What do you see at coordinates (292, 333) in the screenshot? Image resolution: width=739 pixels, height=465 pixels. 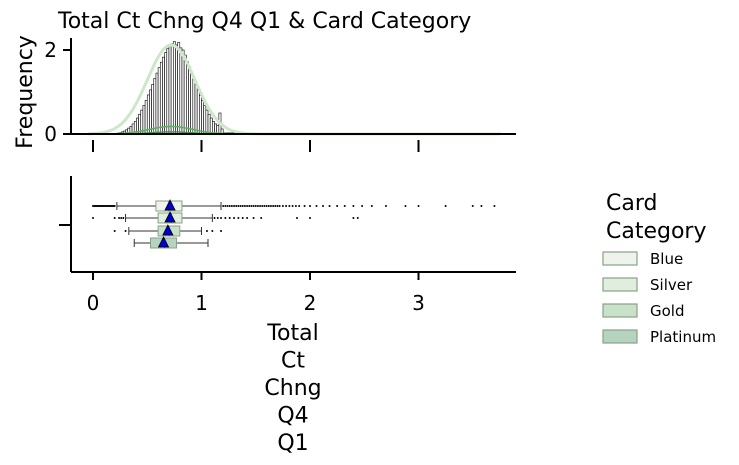 I see `boxplot-xlabel-line: Total` at bounding box center [292, 333].